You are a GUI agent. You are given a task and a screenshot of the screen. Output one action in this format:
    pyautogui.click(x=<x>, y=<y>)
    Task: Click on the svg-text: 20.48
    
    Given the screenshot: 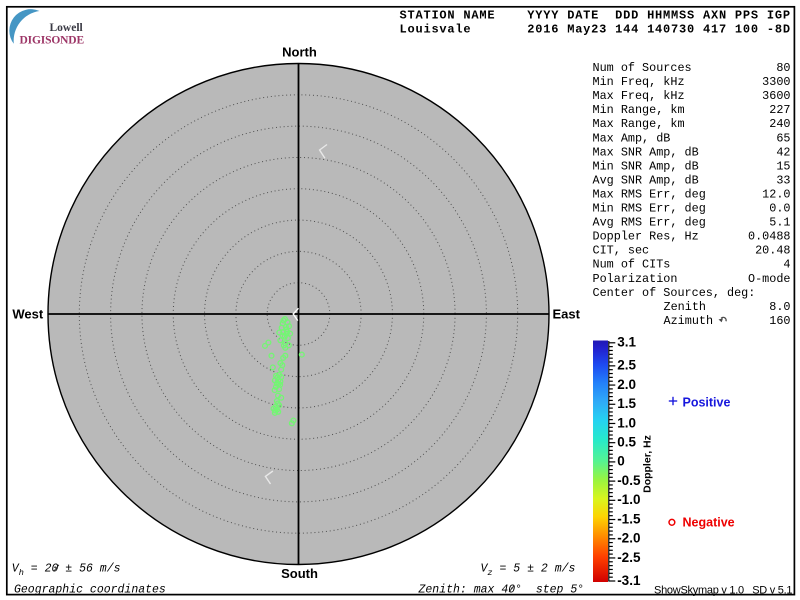 What is the action you would take?
    pyautogui.click(x=772, y=251)
    